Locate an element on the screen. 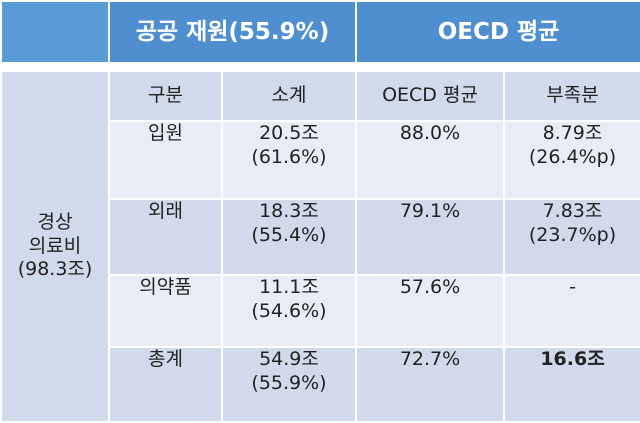 Image resolution: width=640 pixels, height=423 pixels. row-shortfall: 8.79조 (26.4%p) is located at coordinates (571, 160).